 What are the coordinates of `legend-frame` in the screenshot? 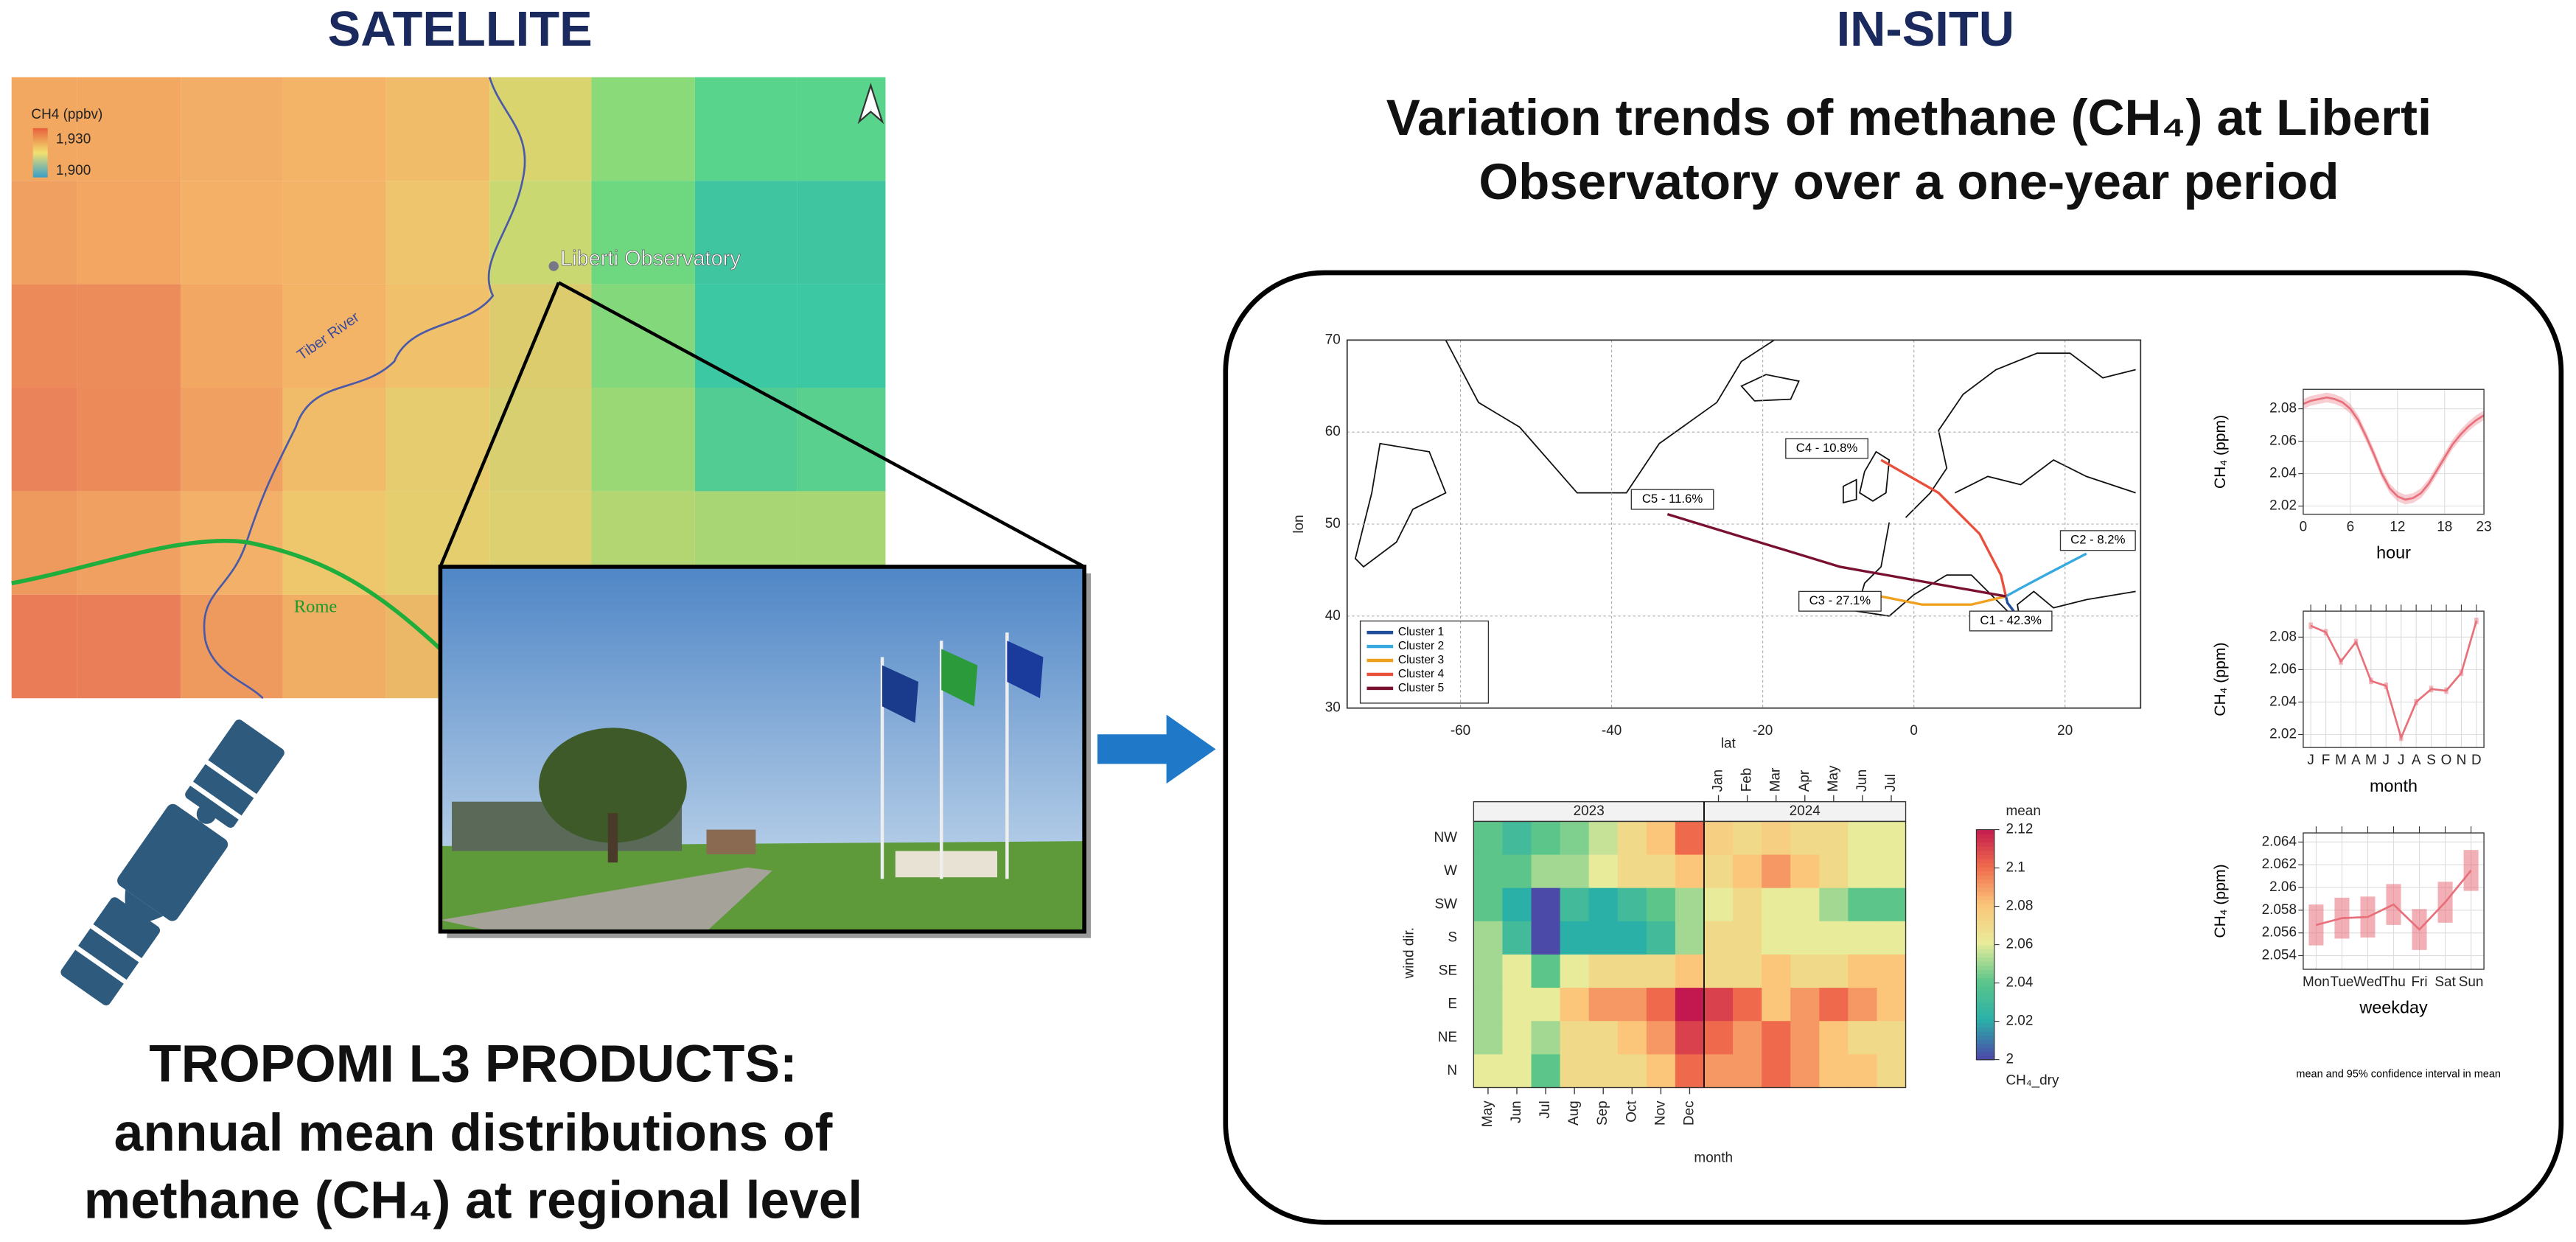 It's located at (1424, 662).